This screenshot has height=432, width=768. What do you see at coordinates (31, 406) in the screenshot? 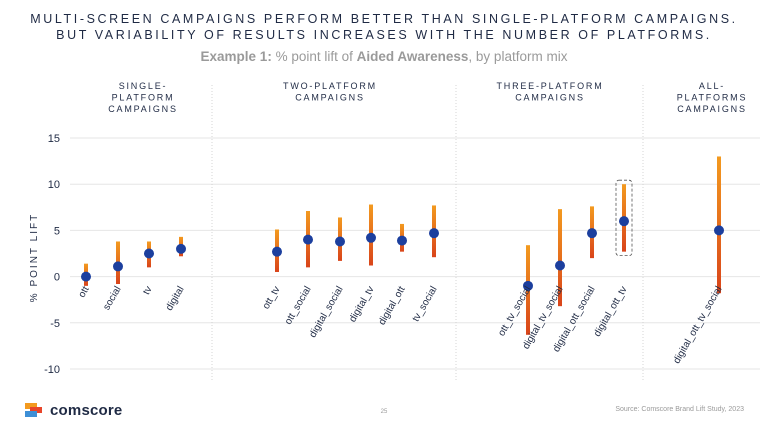
I see `logo-block-orange` at bounding box center [31, 406].